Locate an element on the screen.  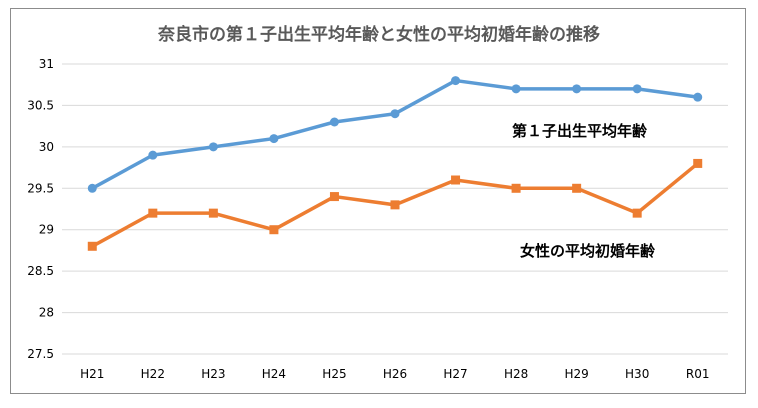
y-tick-label: 30 is located at coordinates (46, 147).